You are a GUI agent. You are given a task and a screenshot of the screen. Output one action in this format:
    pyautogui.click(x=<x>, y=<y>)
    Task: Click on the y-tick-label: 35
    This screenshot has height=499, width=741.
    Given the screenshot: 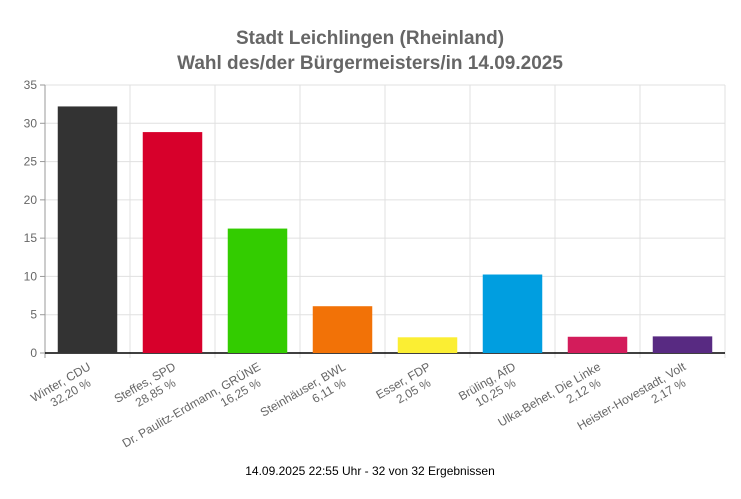 What is the action you would take?
    pyautogui.click(x=31, y=85)
    